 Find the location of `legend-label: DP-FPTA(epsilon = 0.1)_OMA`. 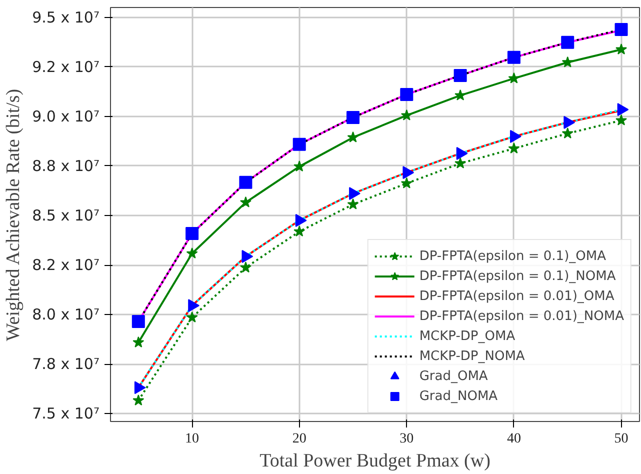

legend-label: DP-FPTA(epsilon = 0.1)_OMA is located at coordinates (512, 256).